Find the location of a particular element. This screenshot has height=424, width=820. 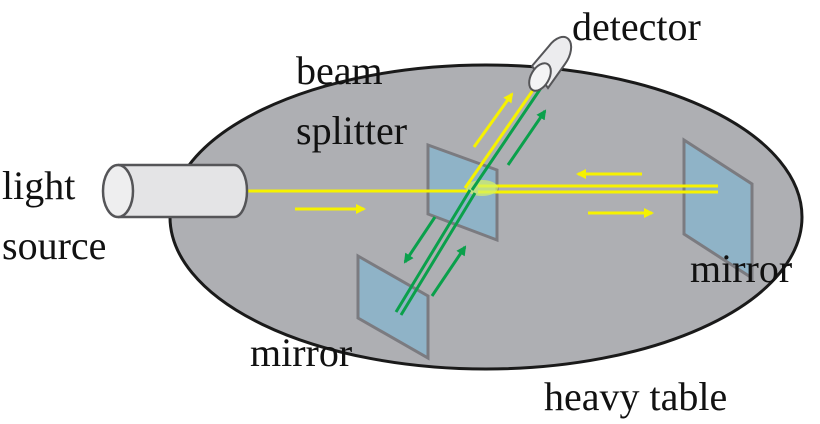

lower-arm-beam-a is located at coordinates (433, 251).